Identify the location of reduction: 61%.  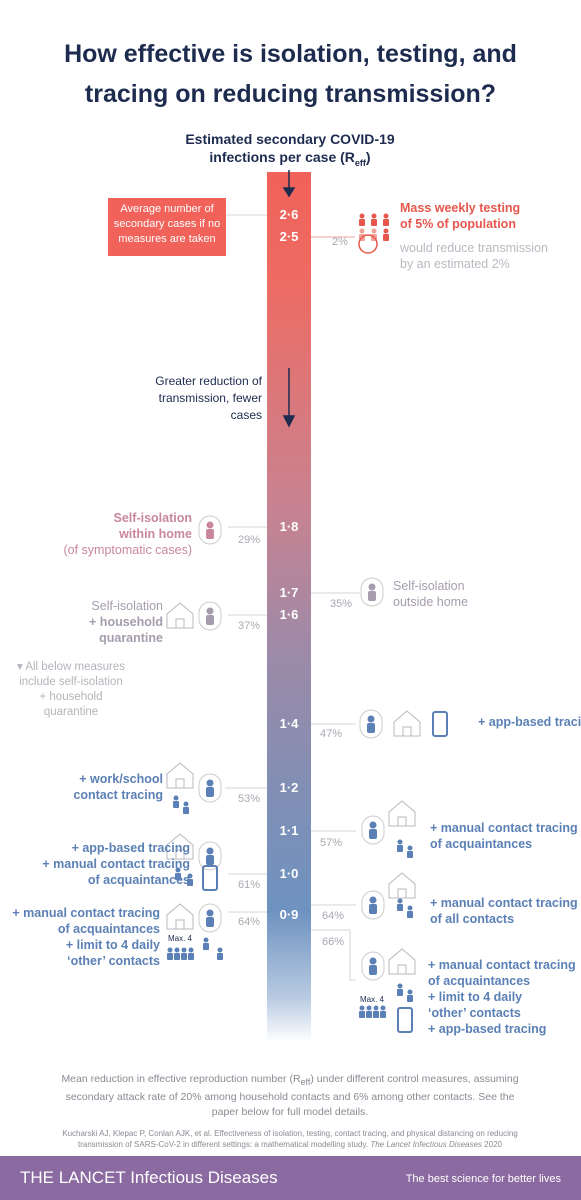
(249, 885).